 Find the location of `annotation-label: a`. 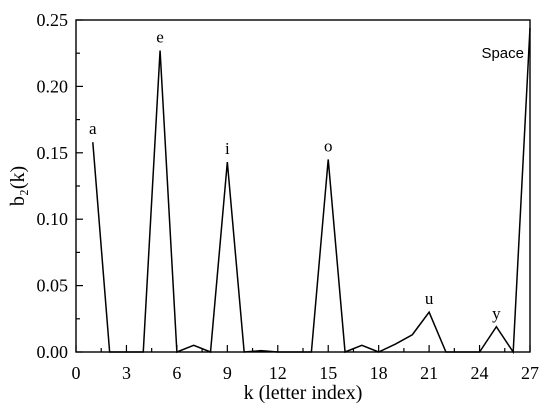

annotation-label: a is located at coordinates (93, 128).